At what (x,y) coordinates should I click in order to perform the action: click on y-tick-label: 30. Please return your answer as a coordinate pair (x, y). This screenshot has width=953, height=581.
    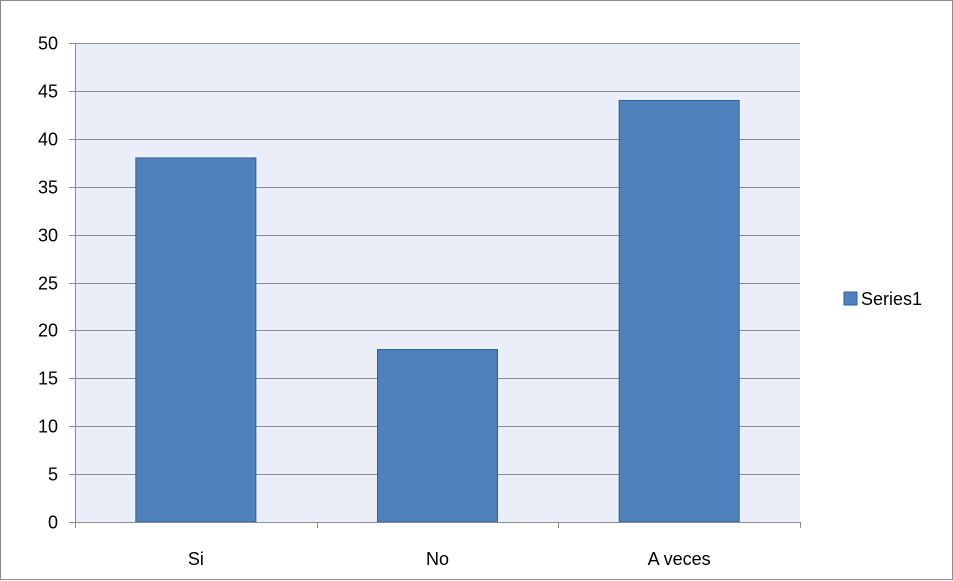
    Looking at the image, I should click on (48, 236).